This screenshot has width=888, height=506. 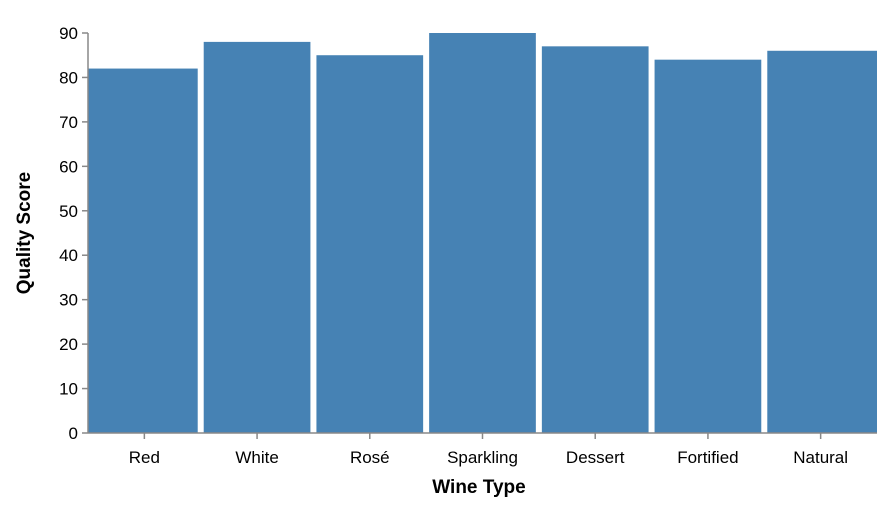 I want to click on y-tick-label: 70, so click(x=68, y=122).